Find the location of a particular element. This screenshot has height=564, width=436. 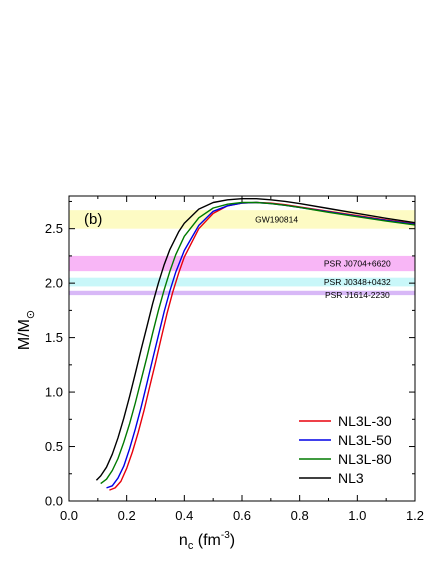

band-label-2: PSR J0348+0432 is located at coordinates (357, 282).